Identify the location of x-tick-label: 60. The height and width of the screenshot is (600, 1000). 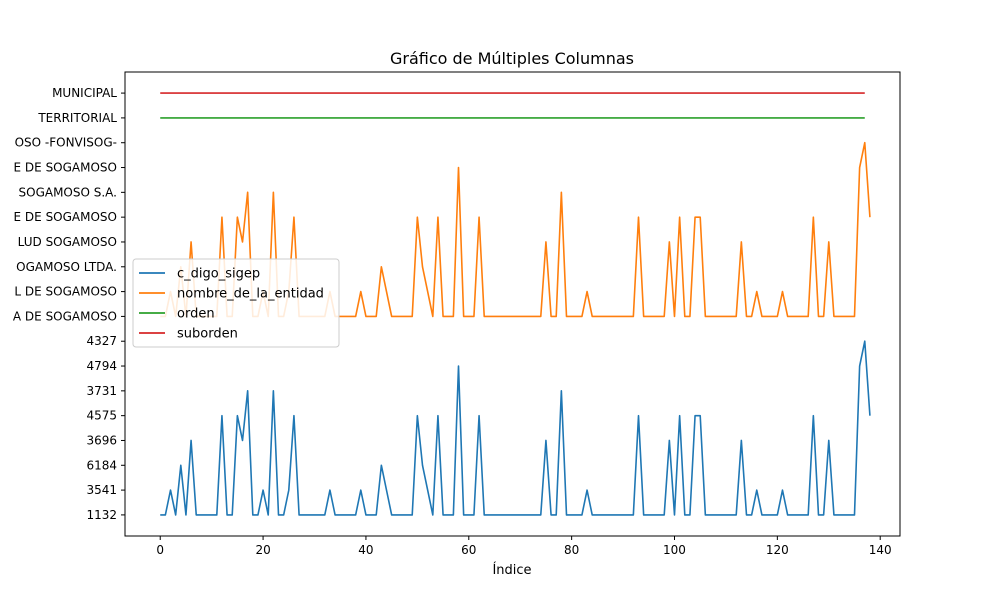
(468, 550).